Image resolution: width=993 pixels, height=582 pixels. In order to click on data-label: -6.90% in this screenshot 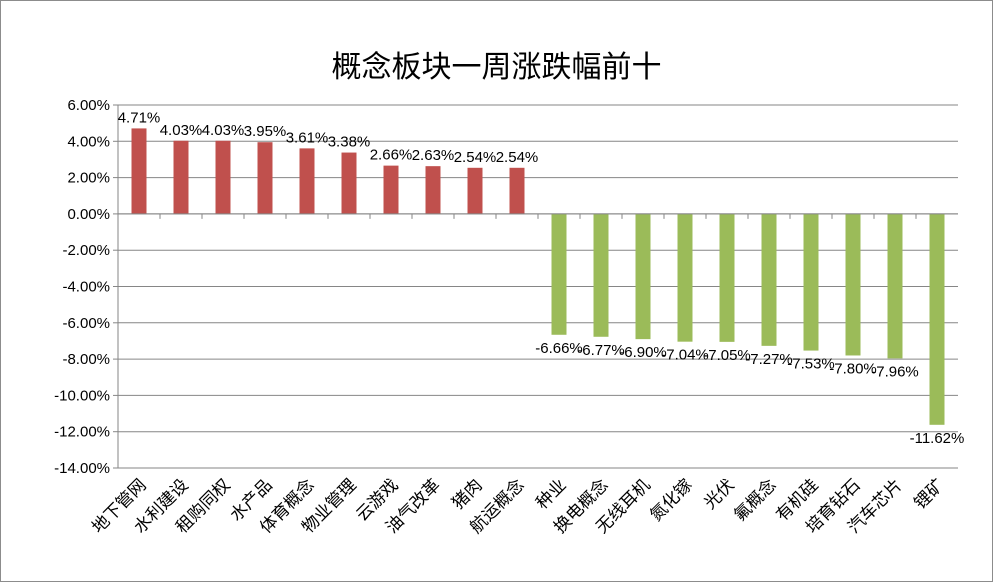, I will do `click(643, 352)`.